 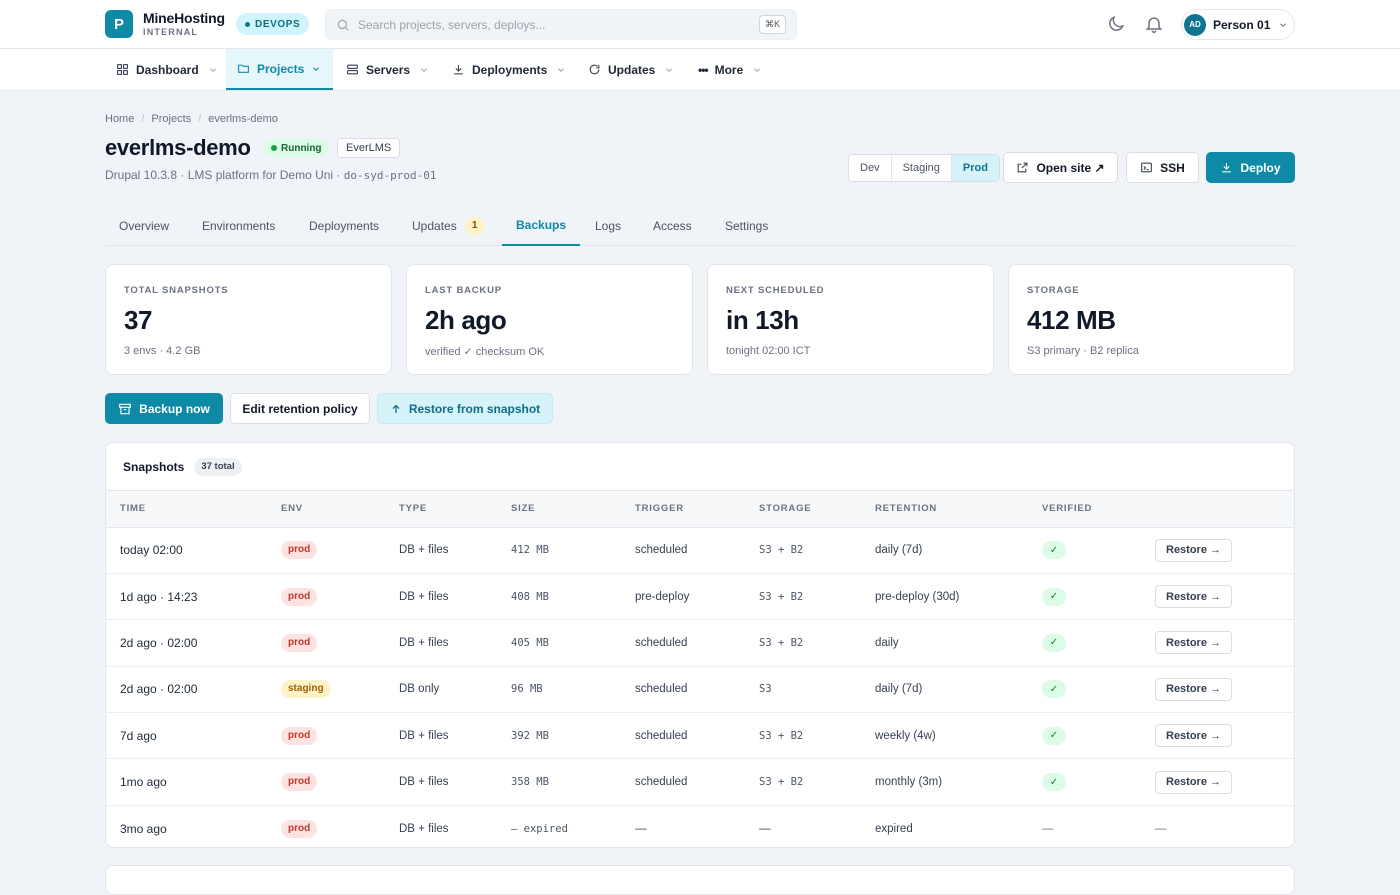 I want to click on tab-deployments: Deployments, so click(x=344, y=225).